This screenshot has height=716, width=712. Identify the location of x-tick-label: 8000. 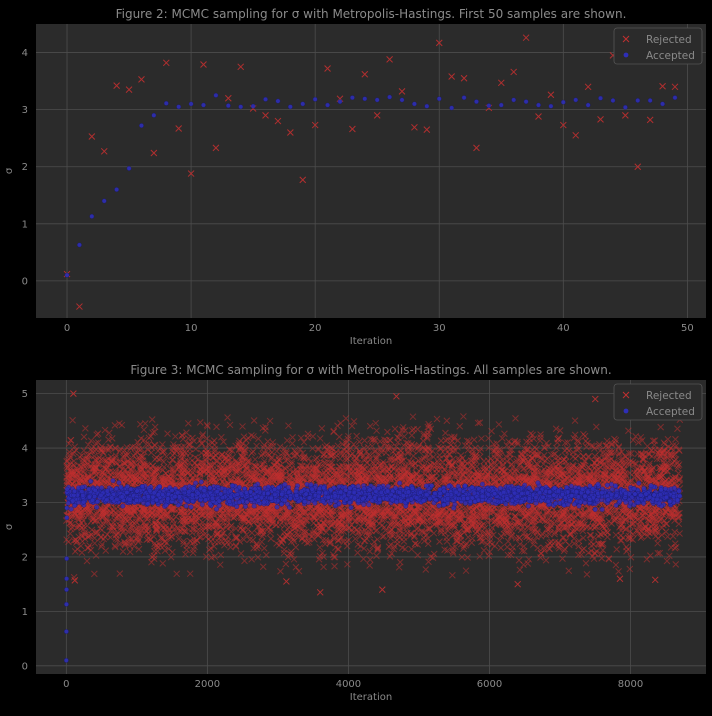
(630, 684).